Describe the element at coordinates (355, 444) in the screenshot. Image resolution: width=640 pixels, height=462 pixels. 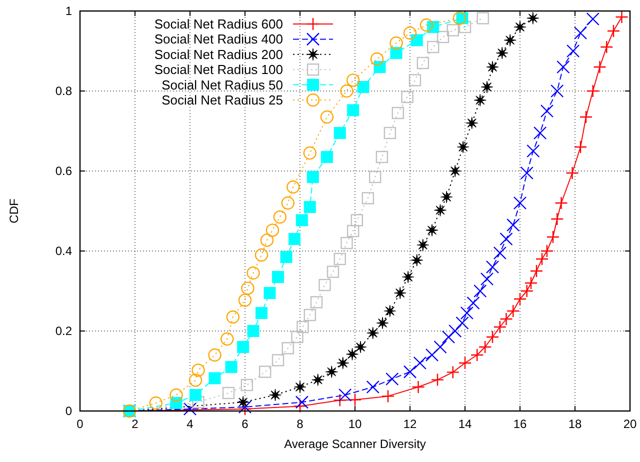
I see `x-axis-title: Average Scanner Diversity` at that location.